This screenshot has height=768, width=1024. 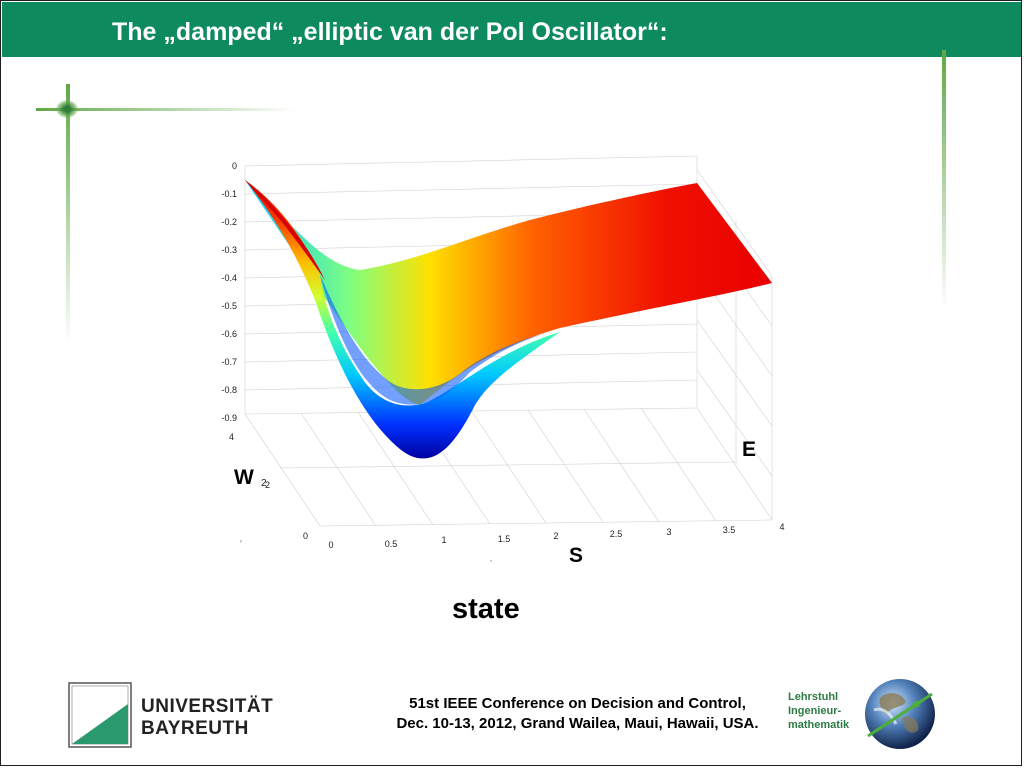 What do you see at coordinates (668, 532) in the screenshot?
I see `x-tick: 3` at bounding box center [668, 532].